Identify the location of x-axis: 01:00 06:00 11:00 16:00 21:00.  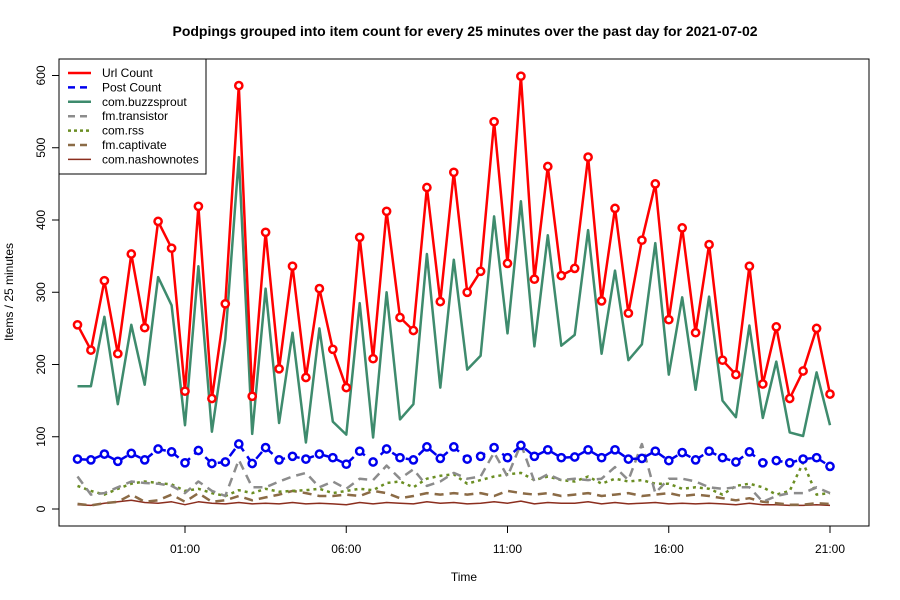
(507, 541).